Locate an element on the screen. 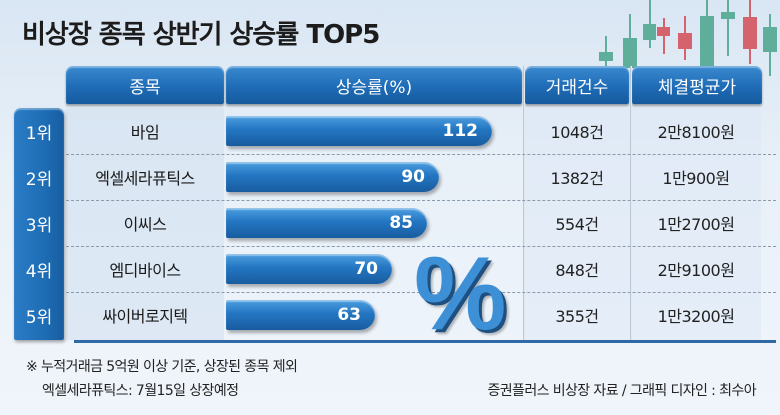 This screenshot has height=415, width=780. source-credit: 증권플러스 비상장 자료 / 그래픽 디자인 : 최수아 is located at coordinates (621, 391).